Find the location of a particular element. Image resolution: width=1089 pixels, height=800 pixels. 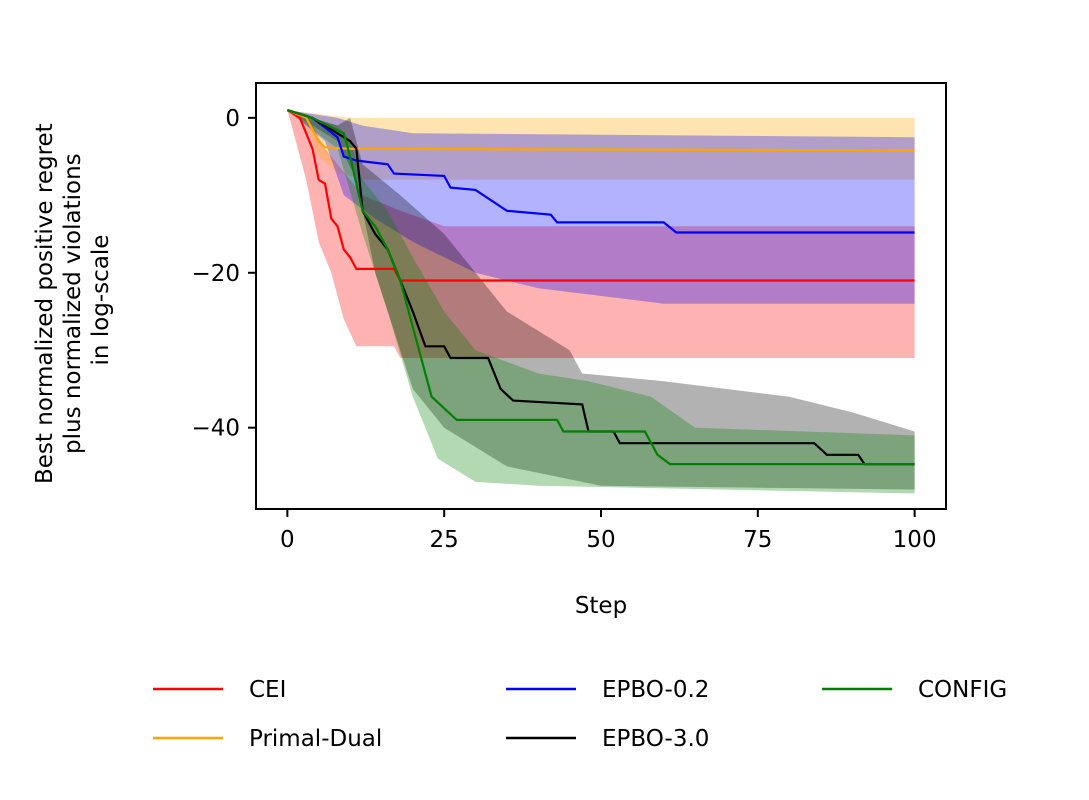

legend-label-primal-dual: Primal-Dual is located at coordinates (315, 739).